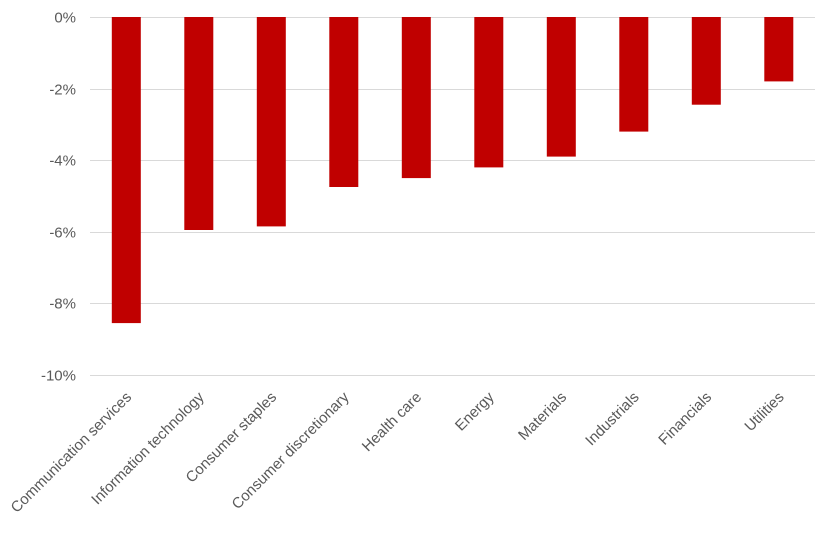  What do you see at coordinates (62, 304) in the screenshot?
I see `y-tick-label: -8%` at bounding box center [62, 304].